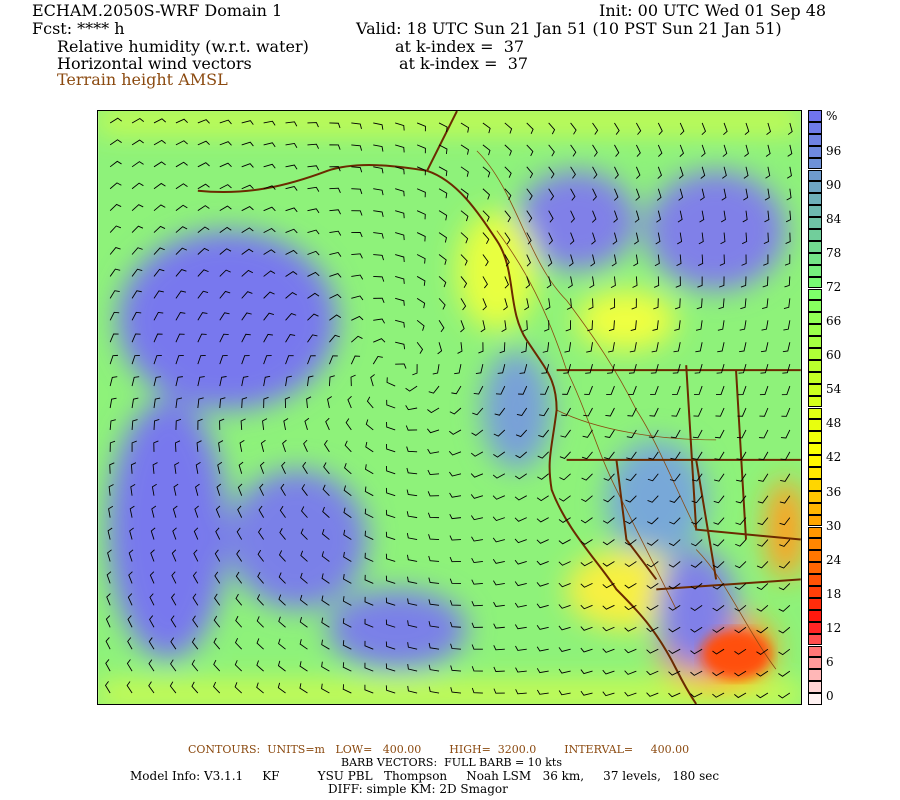 The width and height of the screenshot is (900, 800). I want to click on colorbar-label: 48, so click(834, 423).